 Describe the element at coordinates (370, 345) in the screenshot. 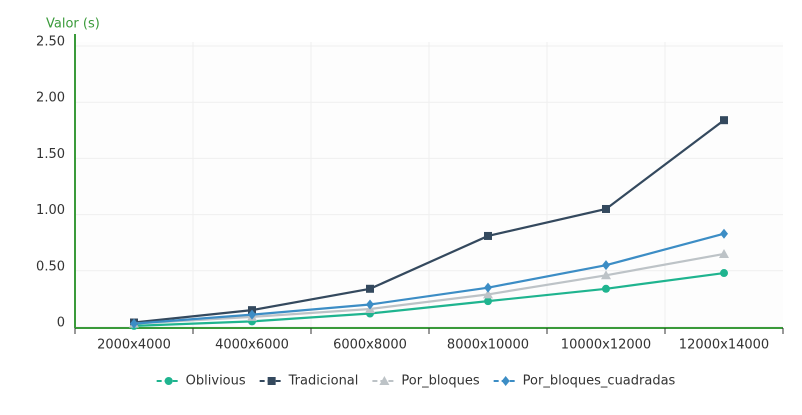

I see `x-tick-label: 6000x8000` at that location.